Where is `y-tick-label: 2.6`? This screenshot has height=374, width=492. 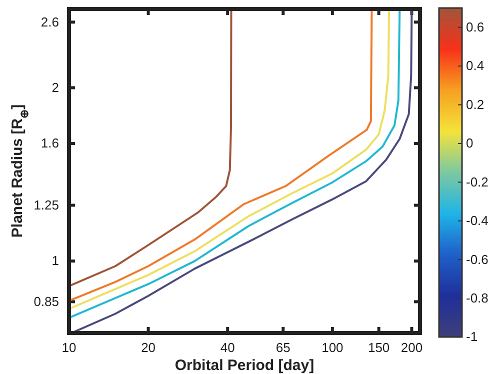
y-tick-label: 2.6 is located at coordinates (49, 22).